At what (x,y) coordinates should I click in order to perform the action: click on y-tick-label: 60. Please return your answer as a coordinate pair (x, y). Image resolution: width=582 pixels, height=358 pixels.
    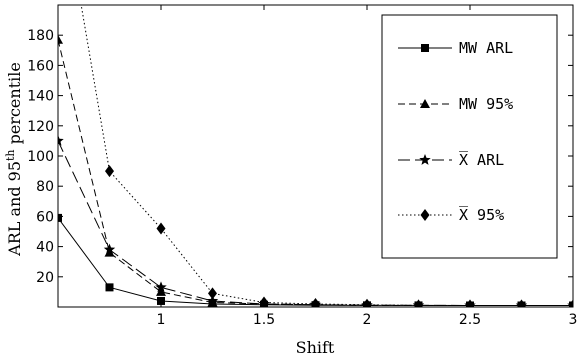
    Looking at the image, I should click on (45, 217).